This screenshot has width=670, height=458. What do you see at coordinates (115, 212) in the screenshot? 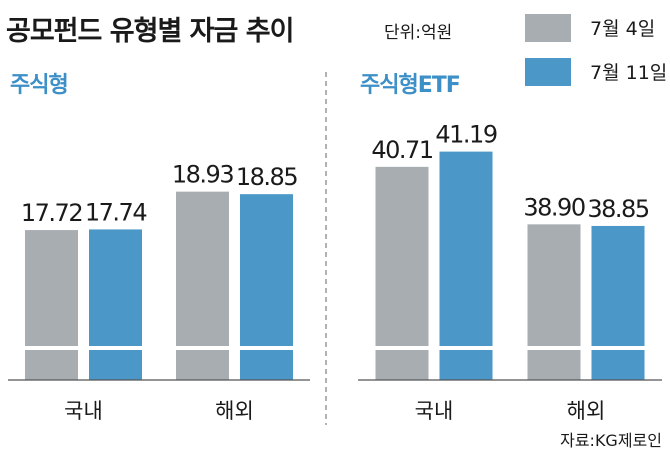
I see `value-label: 17.74` at bounding box center [115, 212].